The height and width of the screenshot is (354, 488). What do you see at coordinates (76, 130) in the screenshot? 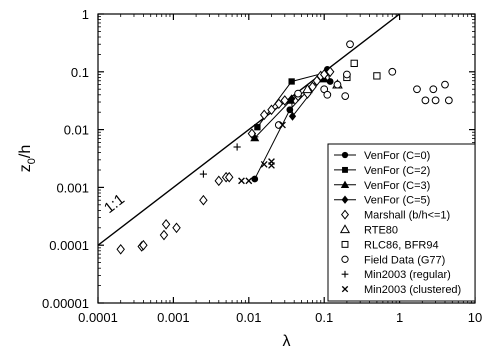
I see `y-tick-label: 0.01` at bounding box center [76, 130].